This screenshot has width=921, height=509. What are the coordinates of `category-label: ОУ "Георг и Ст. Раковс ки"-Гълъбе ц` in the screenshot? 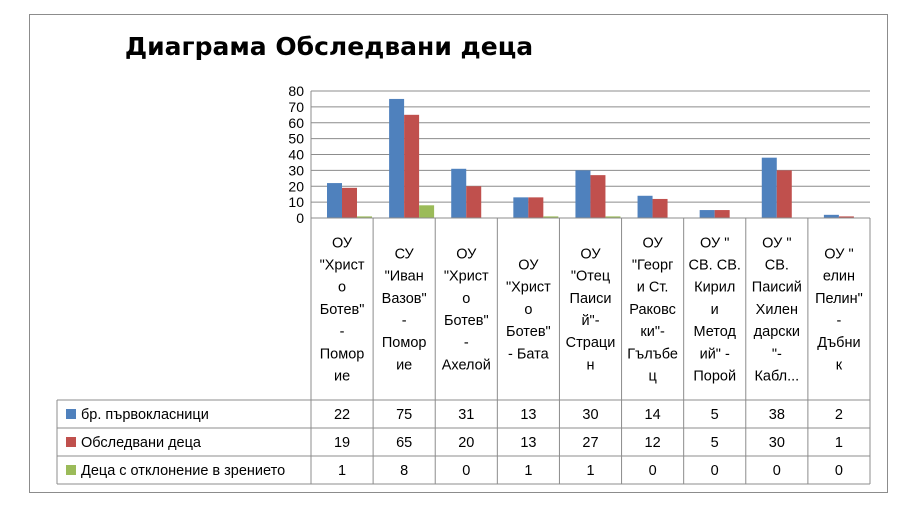 It's located at (652, 309).